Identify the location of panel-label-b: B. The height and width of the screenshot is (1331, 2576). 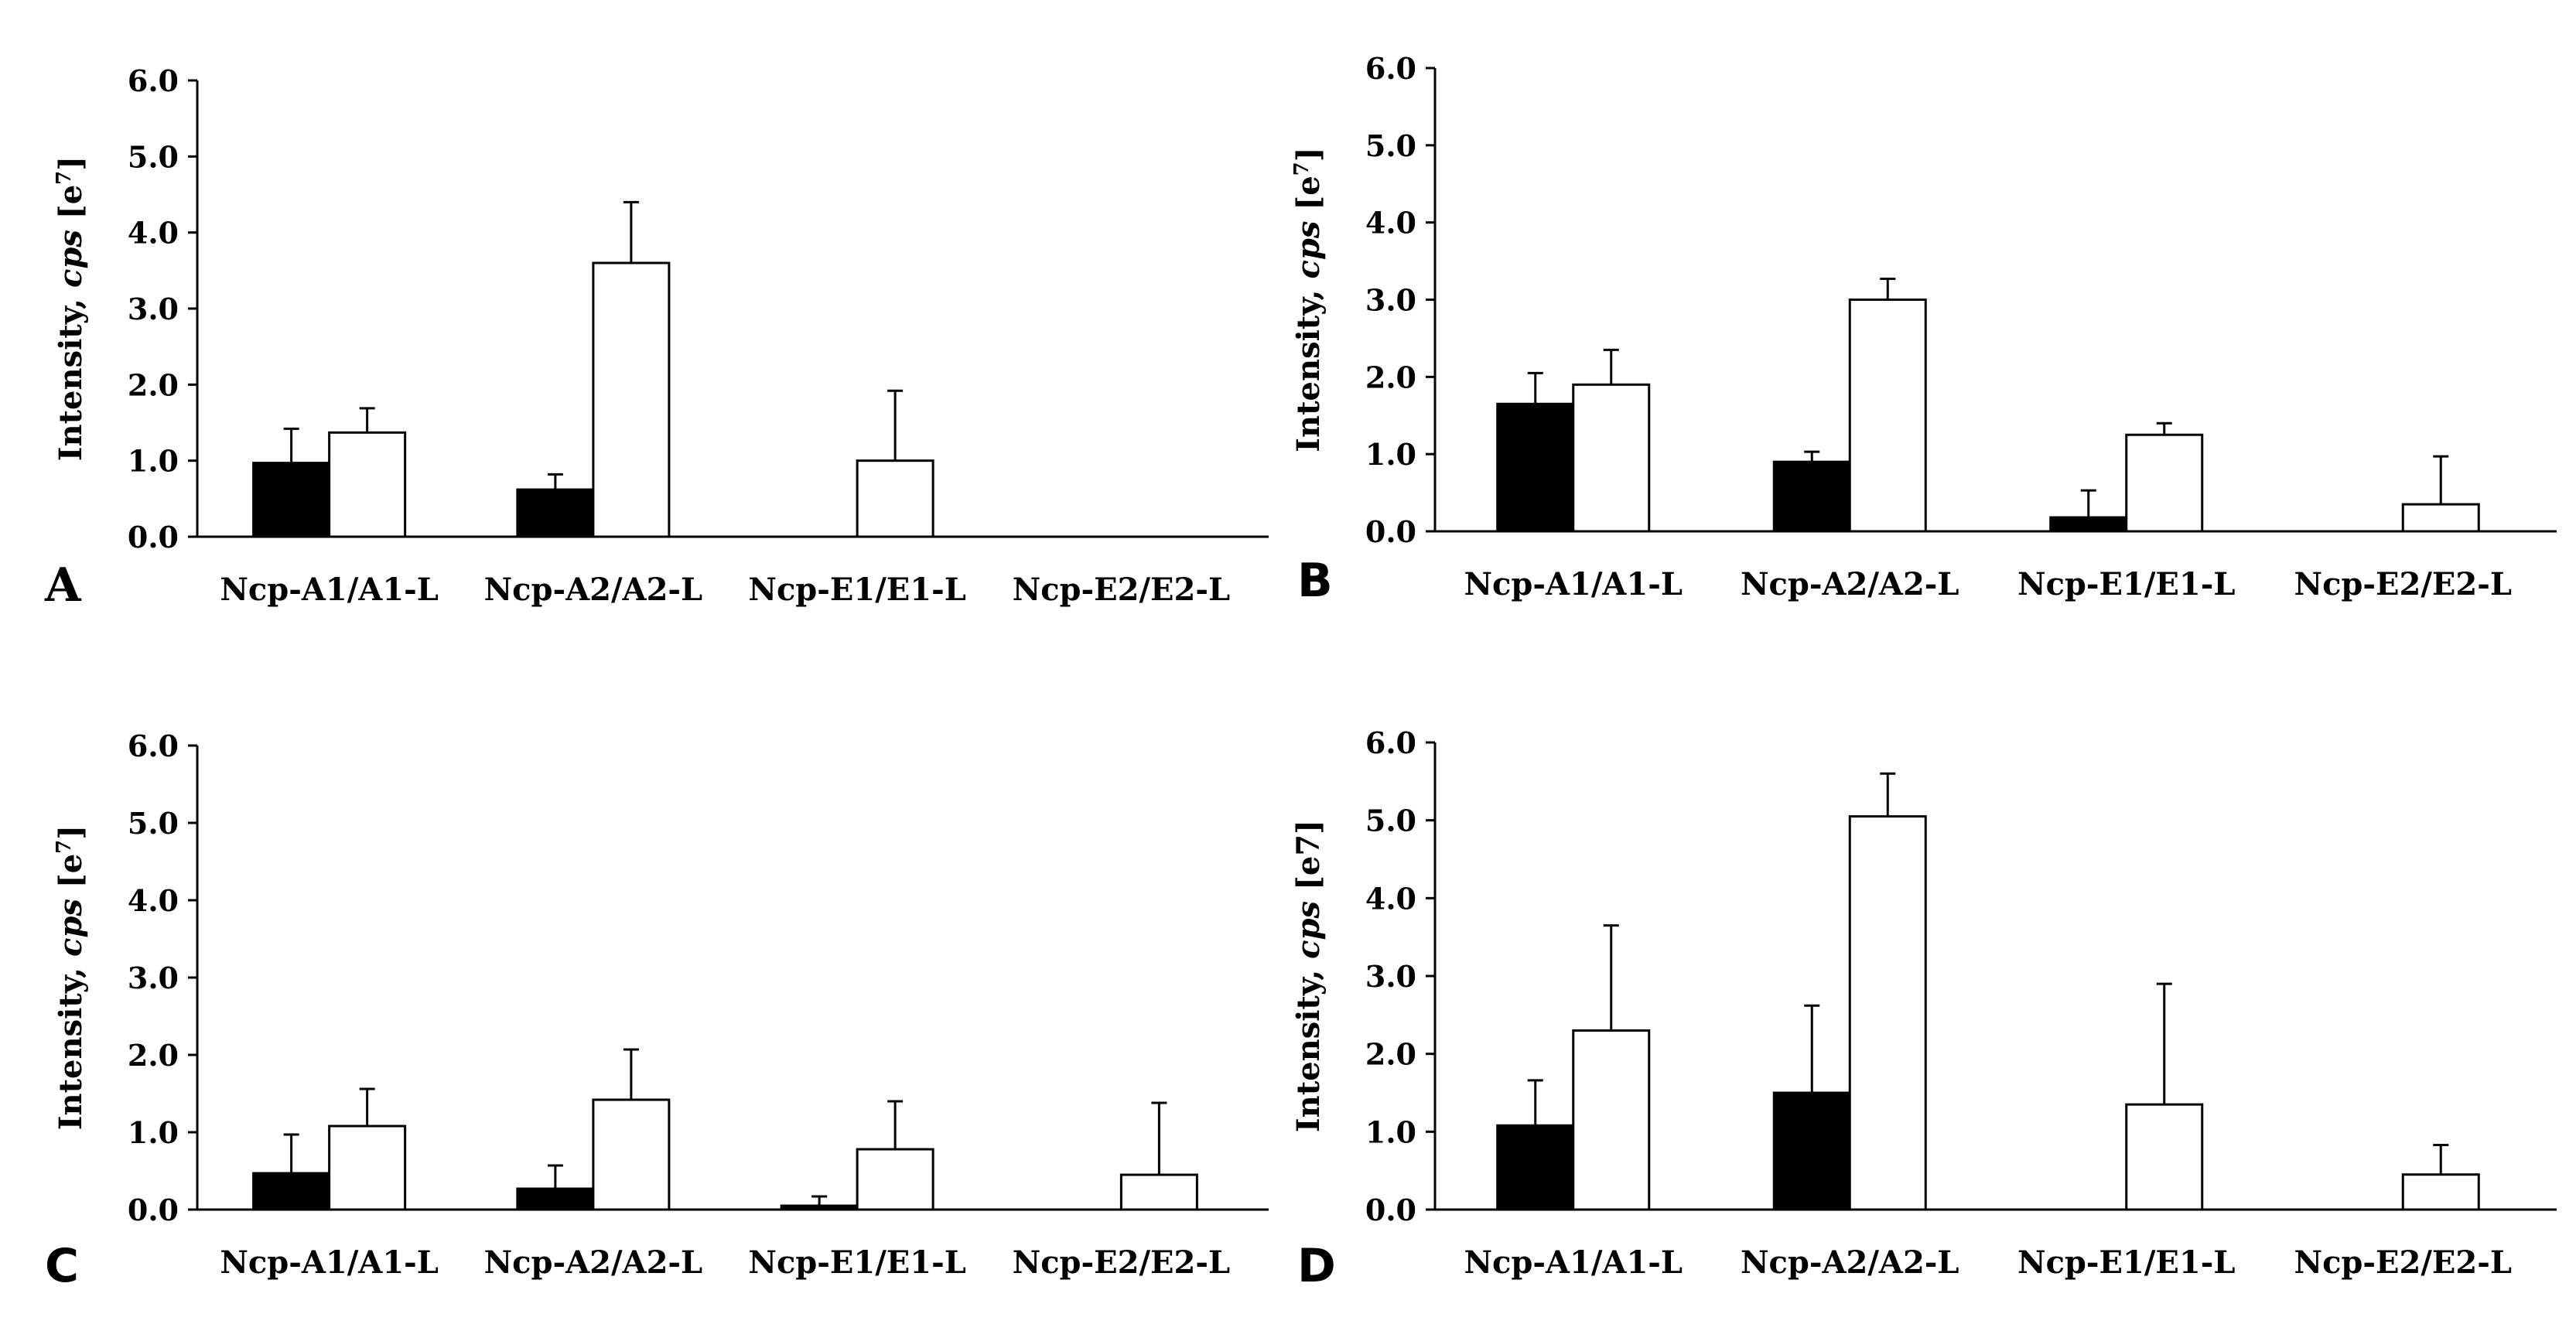
(1315, 581).